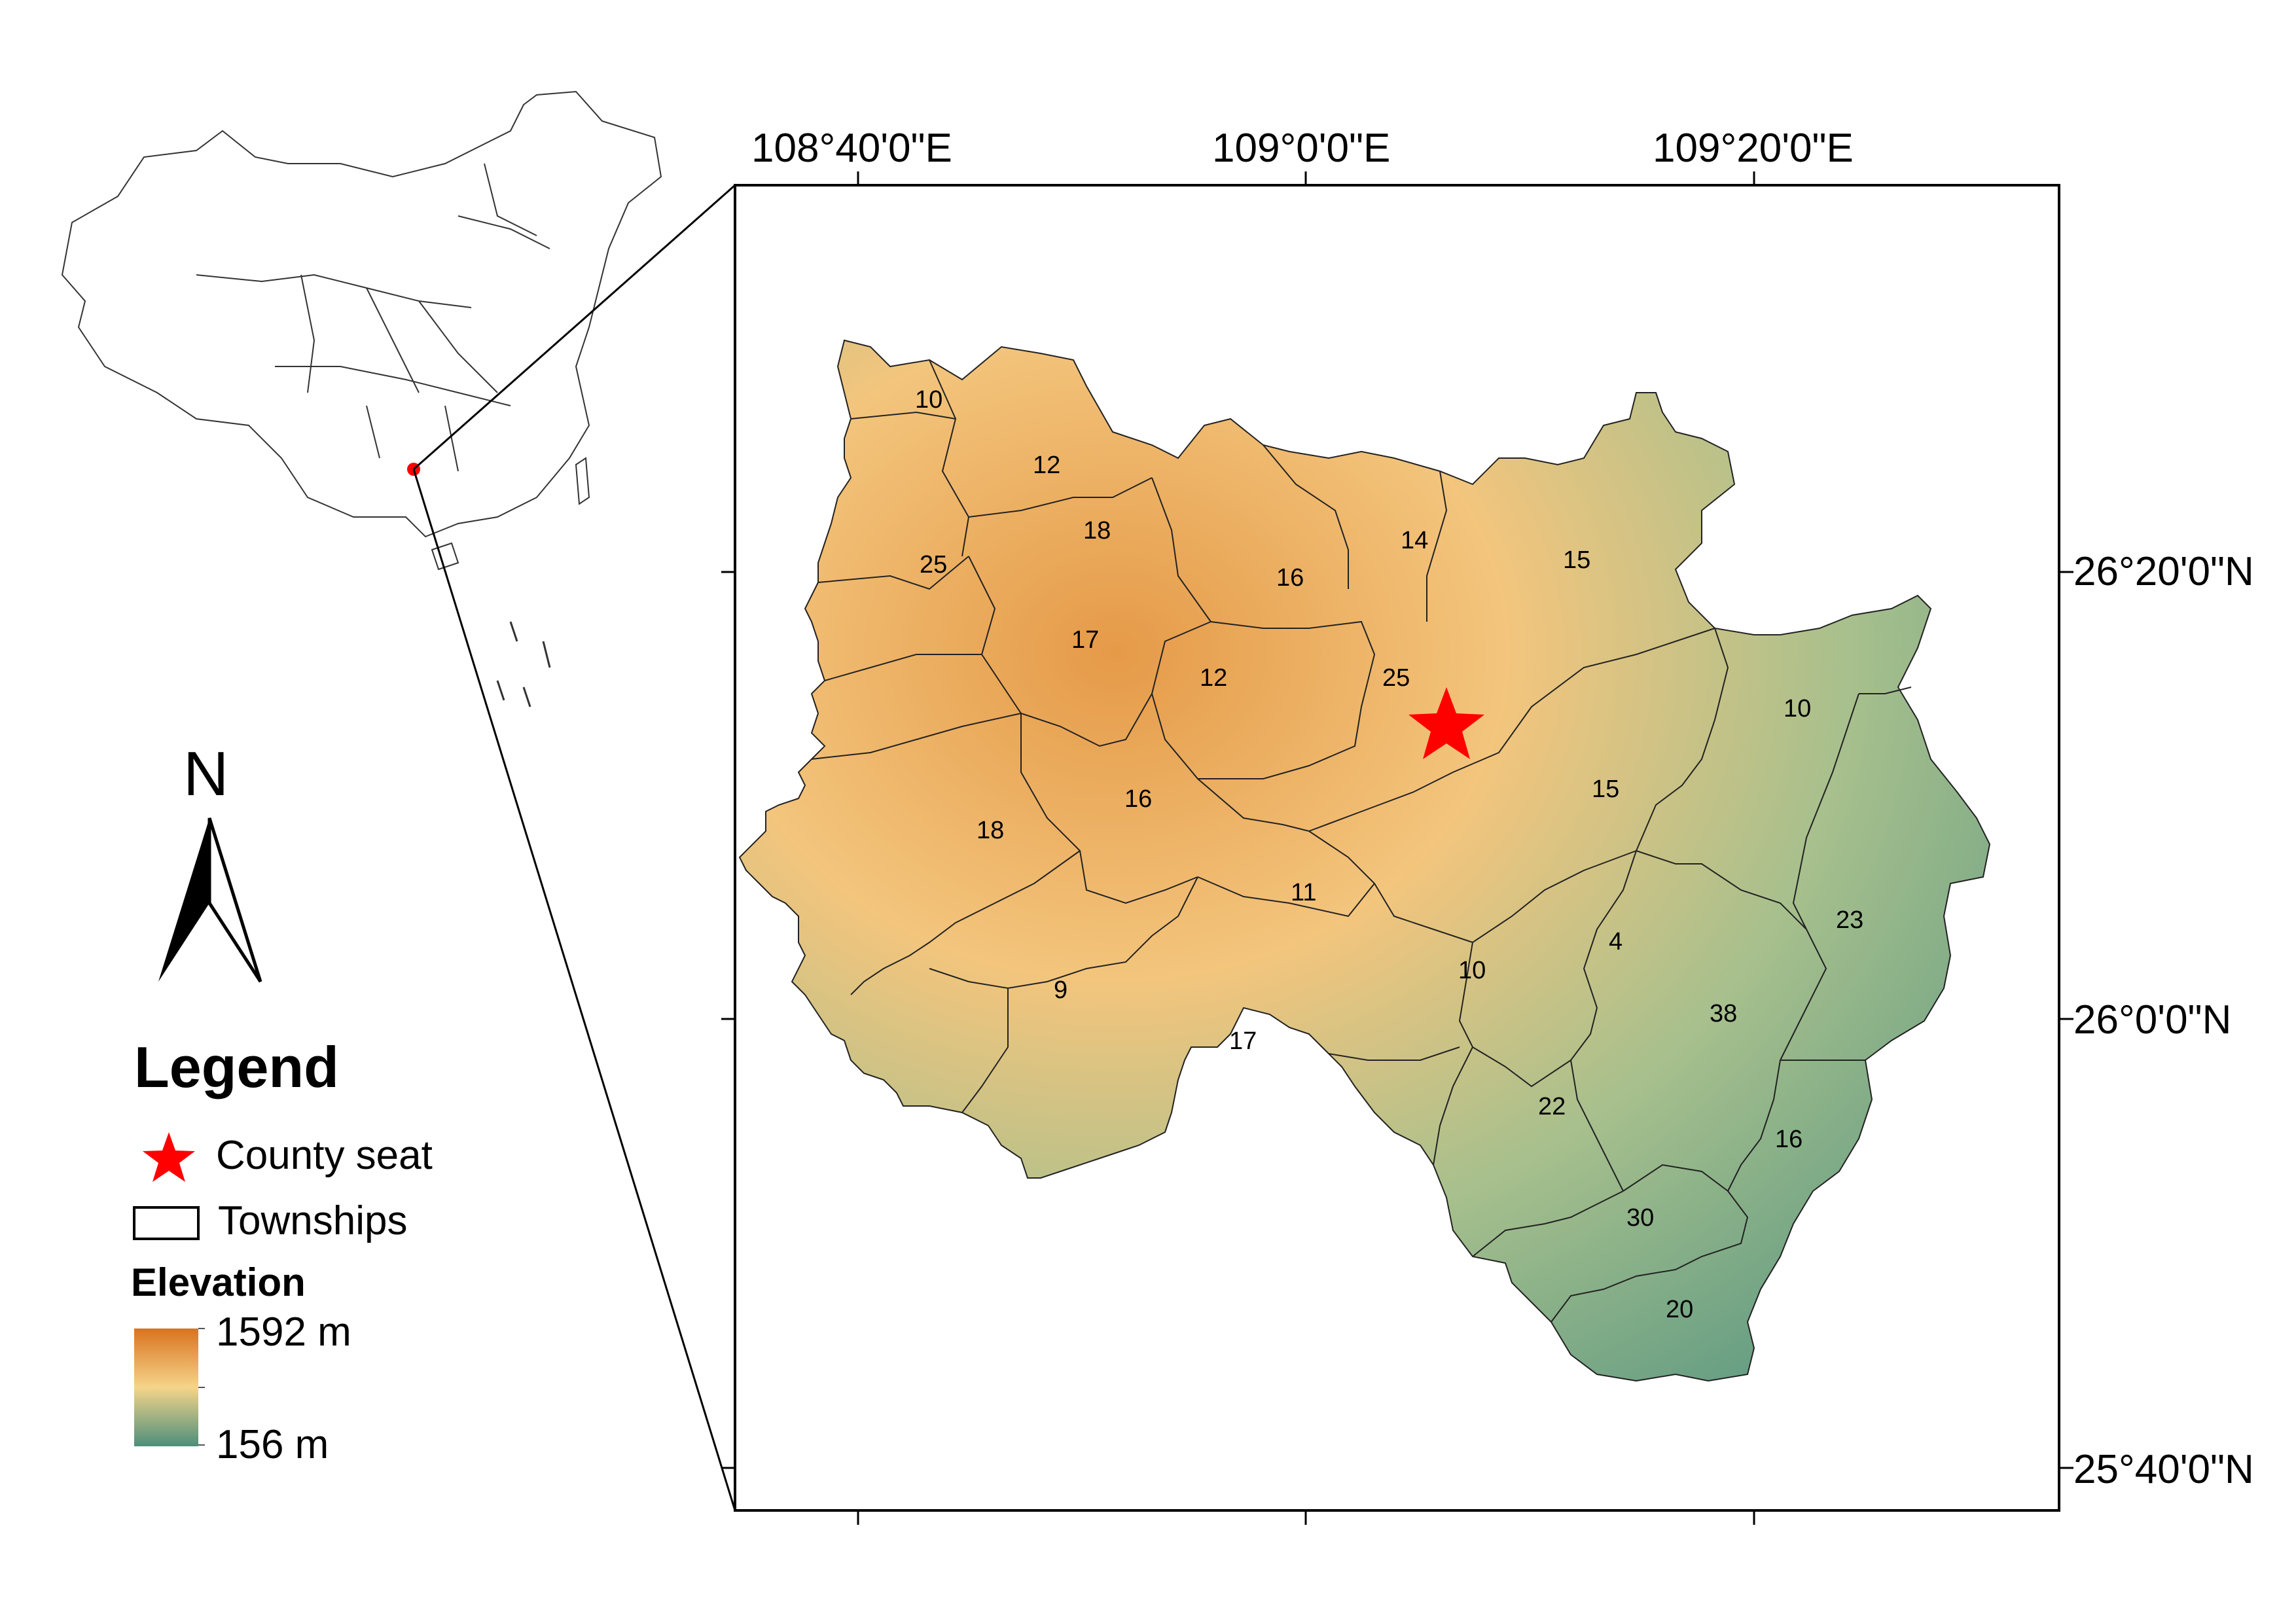 This screenshot has height=1623, width=2296. I want to click on taiwan-island, so click(582, 481).